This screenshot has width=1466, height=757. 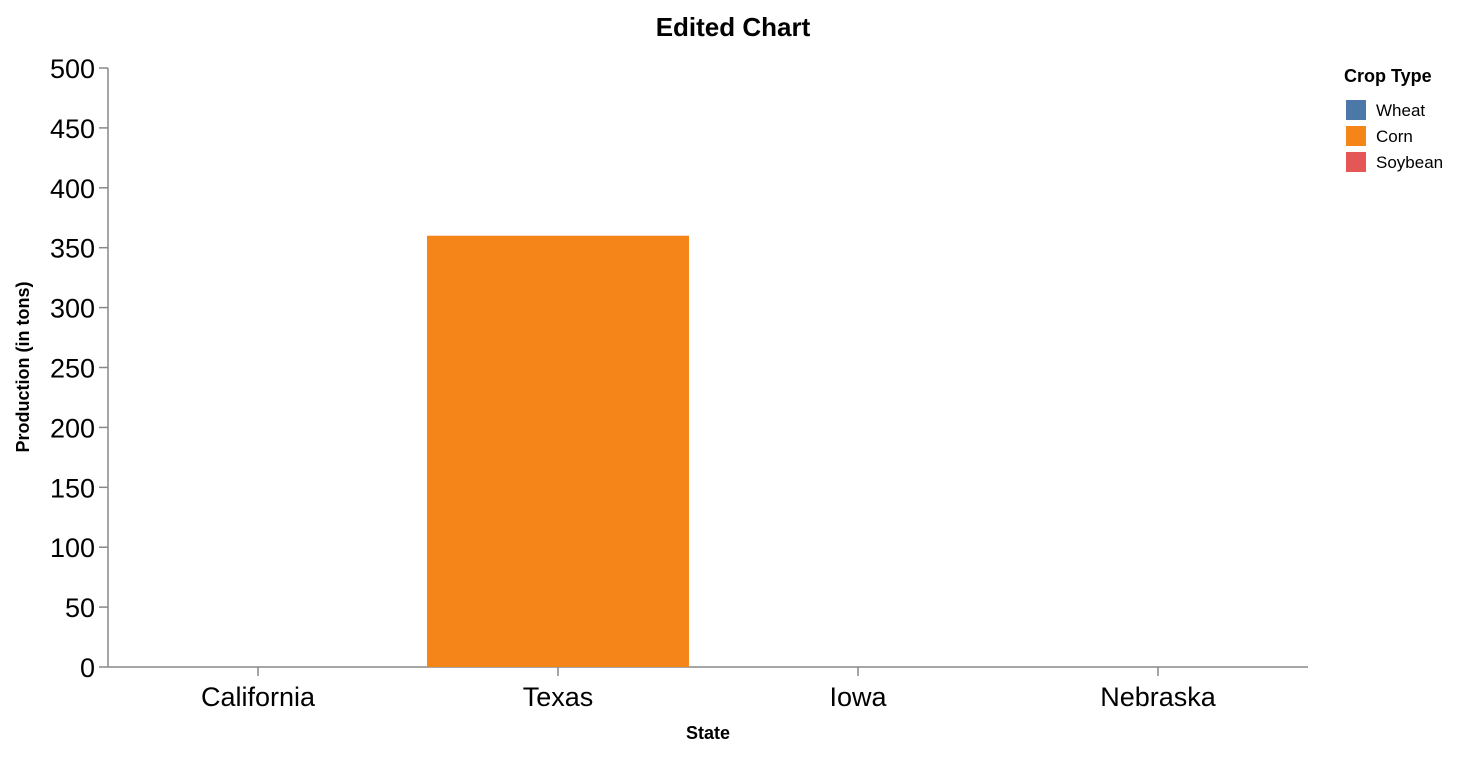 I want to click on legend: Crop Type Wheat Corn Soybean, so click(x=1393, y=119).